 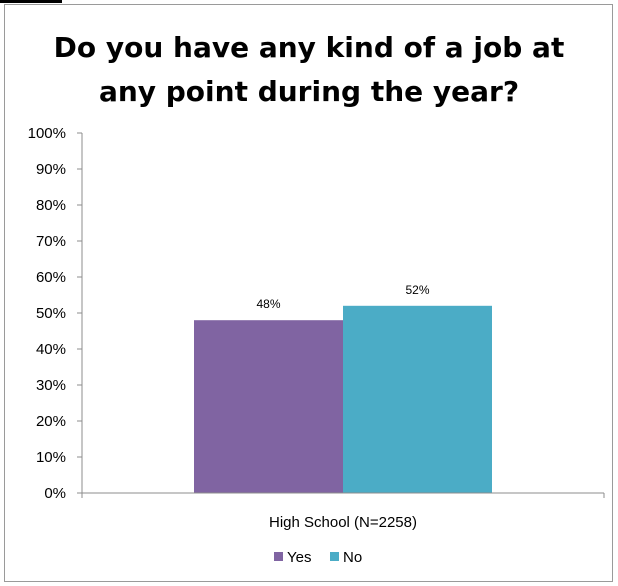 What do you see at coordinates (55, 493) in the screenshot?
I see `y-tick-label: 0%` at bounding box center [55, 493].